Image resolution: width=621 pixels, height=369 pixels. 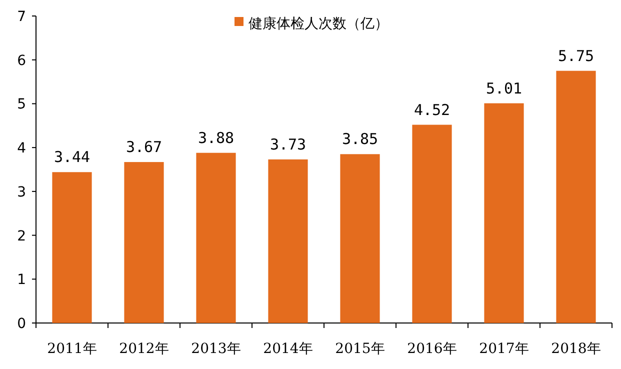 I want to click on data-label: 3.85, so click(x=360, y=139).